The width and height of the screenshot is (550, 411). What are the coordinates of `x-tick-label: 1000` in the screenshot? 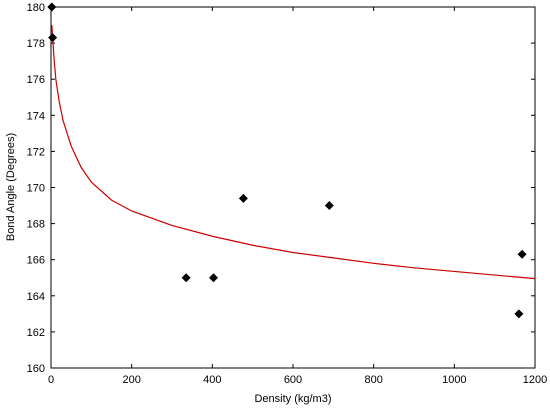 It's located at (454, 380).